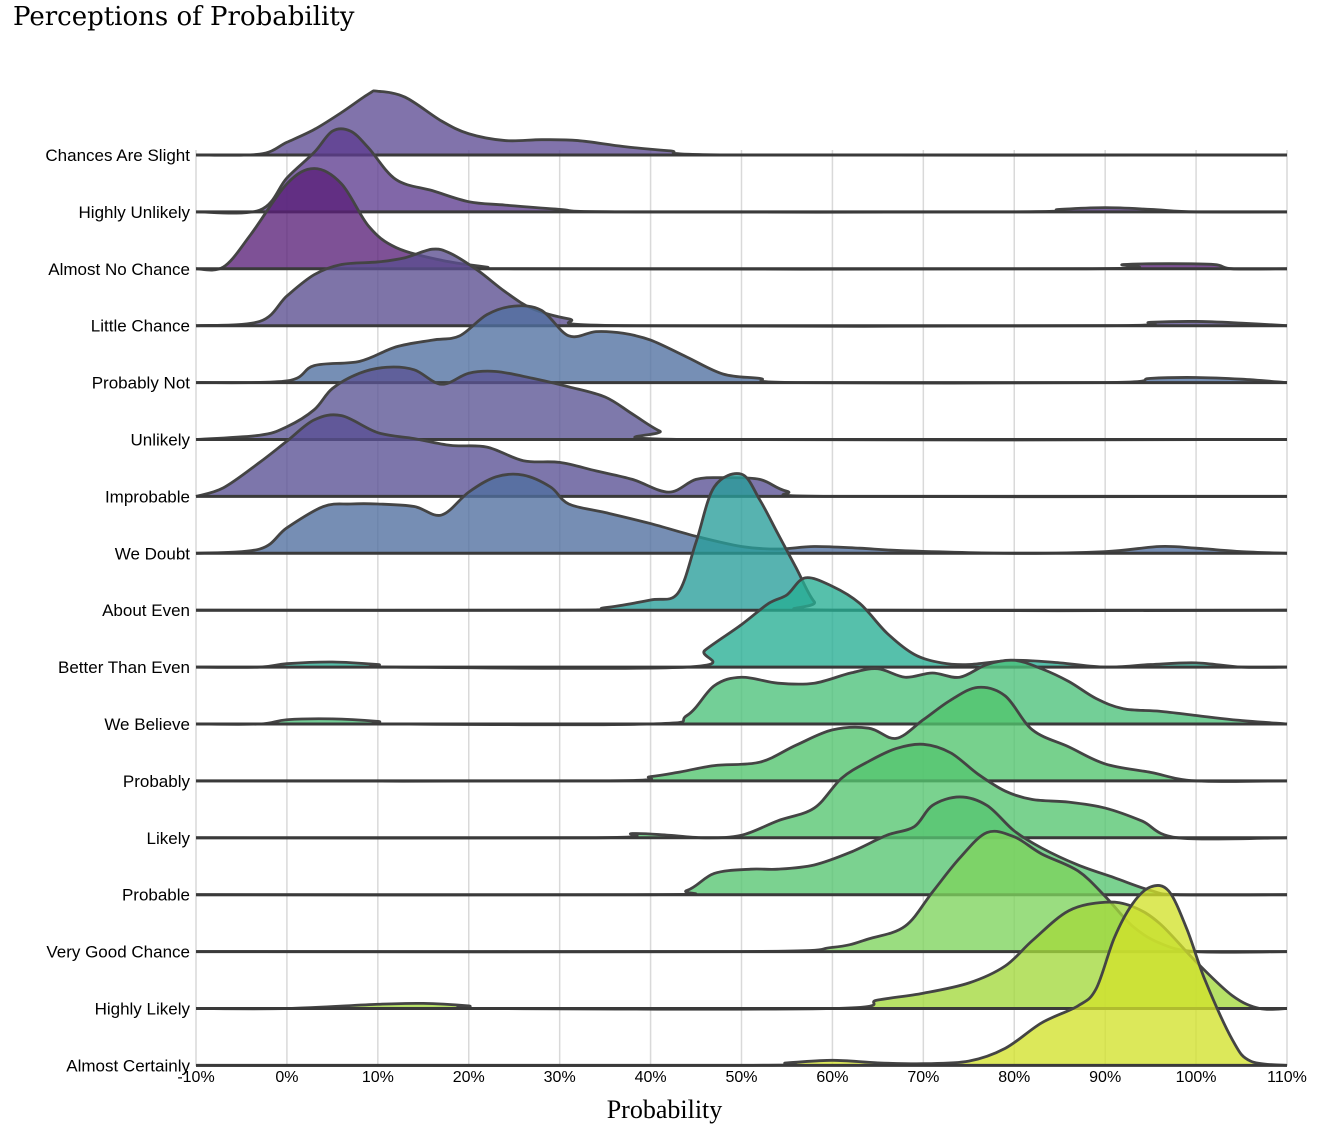 This screenshot has height=1134, width=1331. What do you see at coordinates (195, 1077) in the screenshot?
I see `x-tick-label: -10%` at bounding box center [195, 1077].